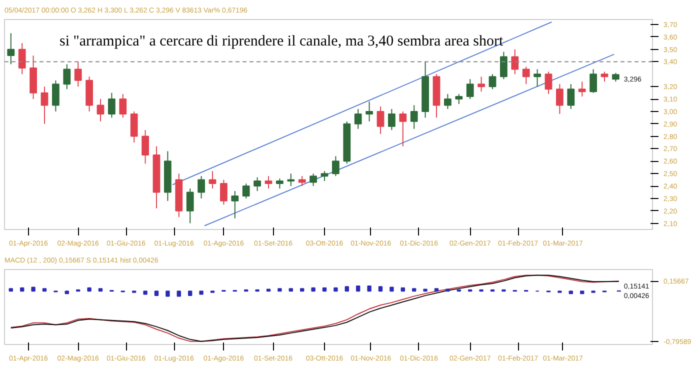 This screenshot has height=365, width=700. Describe the element at coordinates (282, 42) in the screenshot. I see `annotation: si "arrampica" a cercare di riprendere il canale, ma 3,40 sembra area short` at that location.